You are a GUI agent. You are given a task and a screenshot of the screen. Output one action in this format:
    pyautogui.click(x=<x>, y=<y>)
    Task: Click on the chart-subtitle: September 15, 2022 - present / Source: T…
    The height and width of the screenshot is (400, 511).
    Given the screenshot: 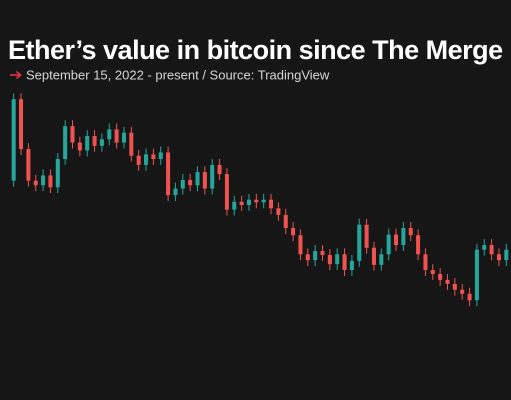 What is the action you would take?
    pyautogui.click(x=178, y=75)
    